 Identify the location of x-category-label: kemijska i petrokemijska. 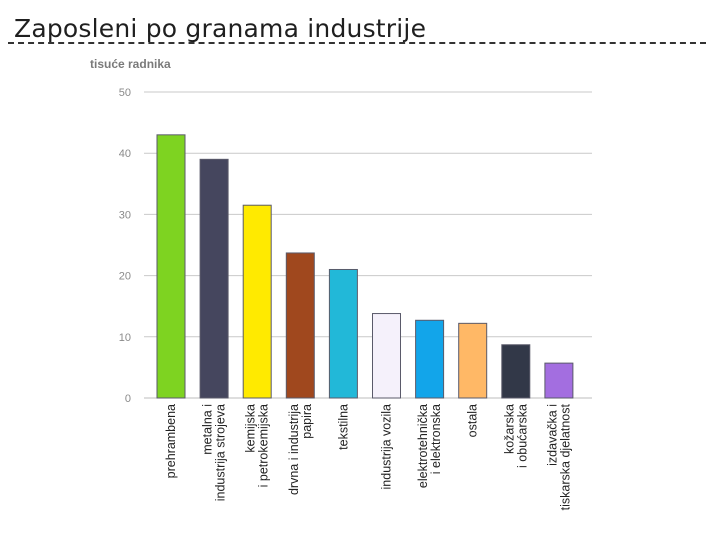
(257, 445).